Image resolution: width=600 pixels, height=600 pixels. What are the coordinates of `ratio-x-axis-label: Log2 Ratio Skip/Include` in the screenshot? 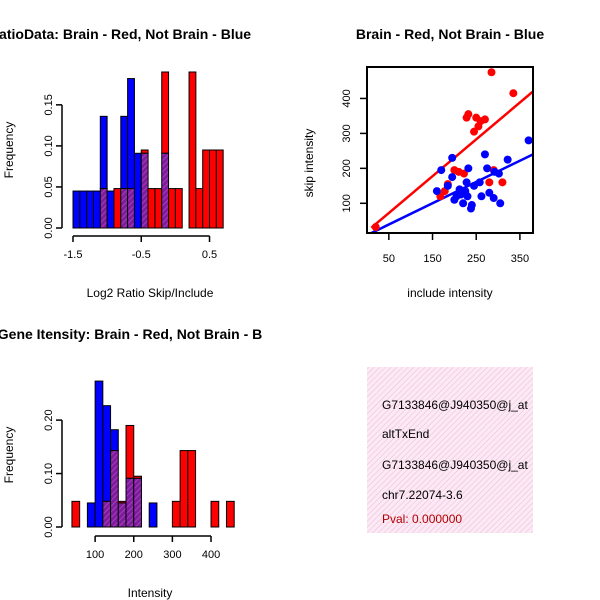 It's located at (150, 293).